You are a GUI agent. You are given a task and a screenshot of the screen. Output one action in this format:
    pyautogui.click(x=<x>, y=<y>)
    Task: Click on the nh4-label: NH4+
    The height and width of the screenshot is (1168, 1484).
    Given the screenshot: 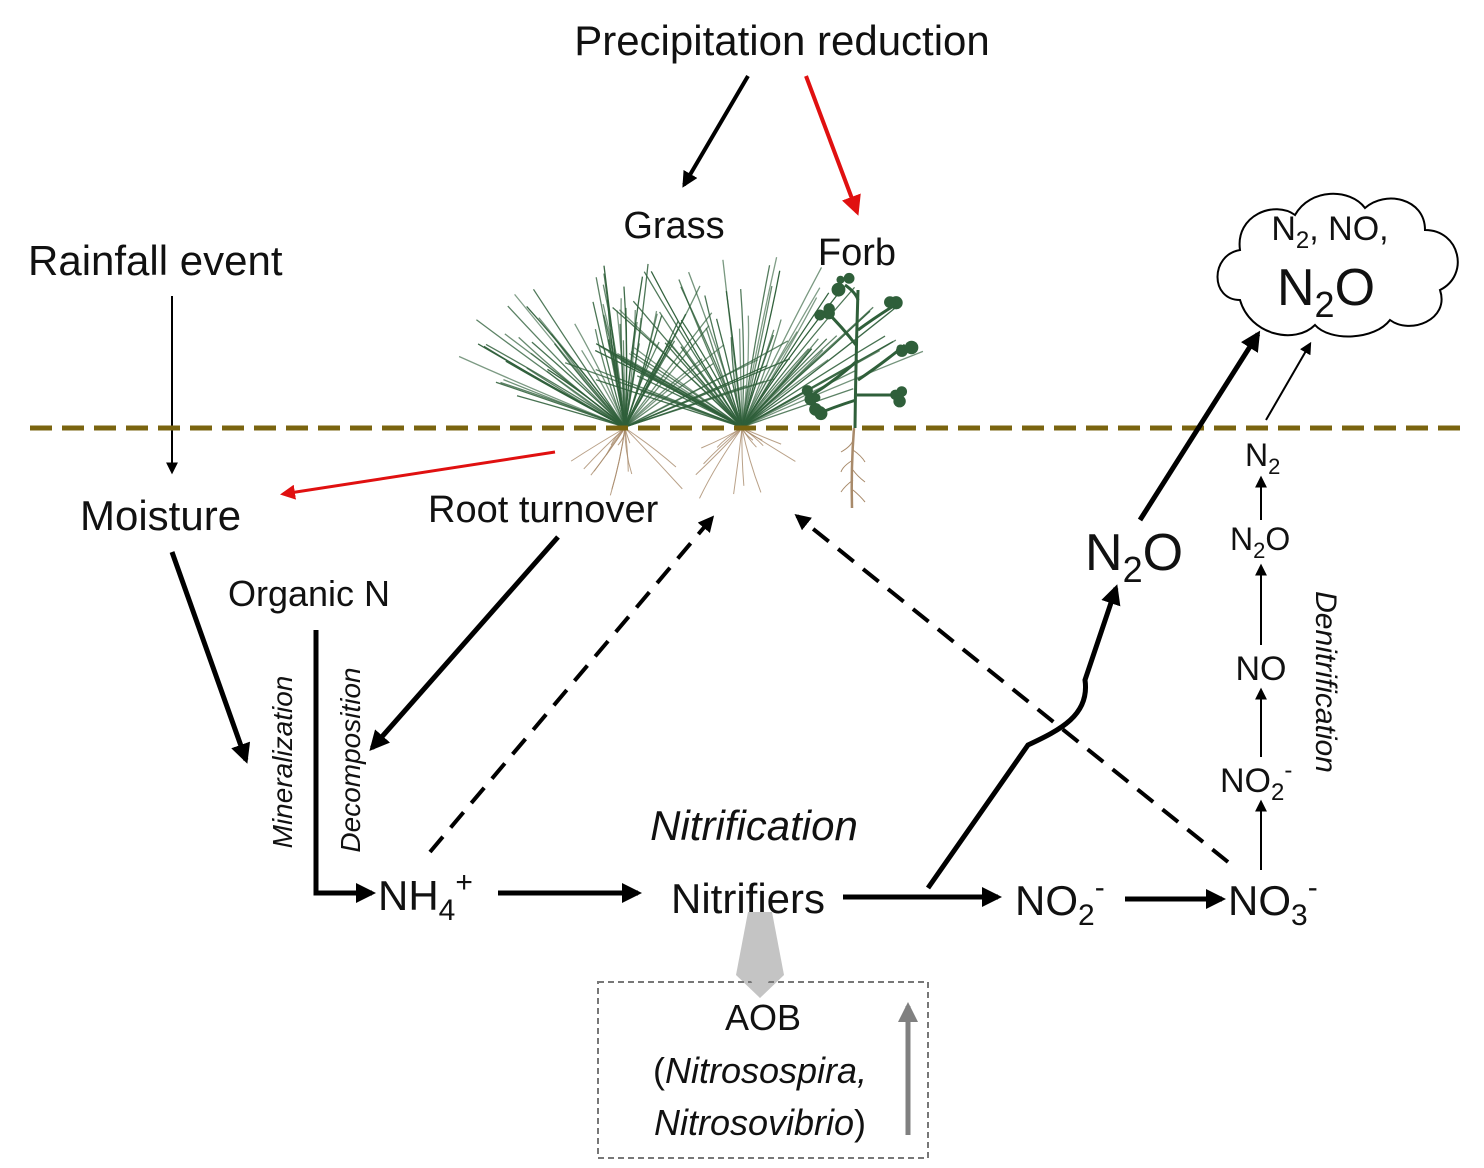 What is the action you would take?
    pyautogui.click(x=425, y=896)
    